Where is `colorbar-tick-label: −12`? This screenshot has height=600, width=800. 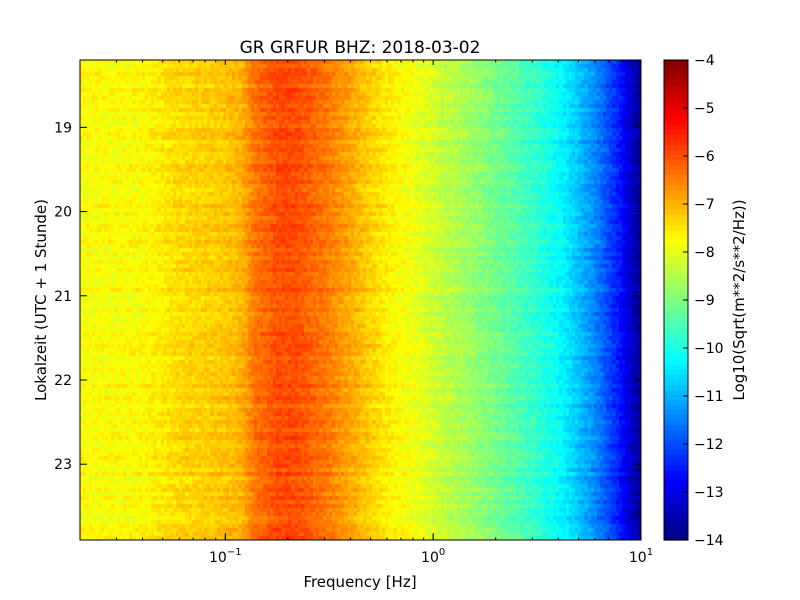 colorbar-tick-label: −12 is located at coordinates (709, 445).